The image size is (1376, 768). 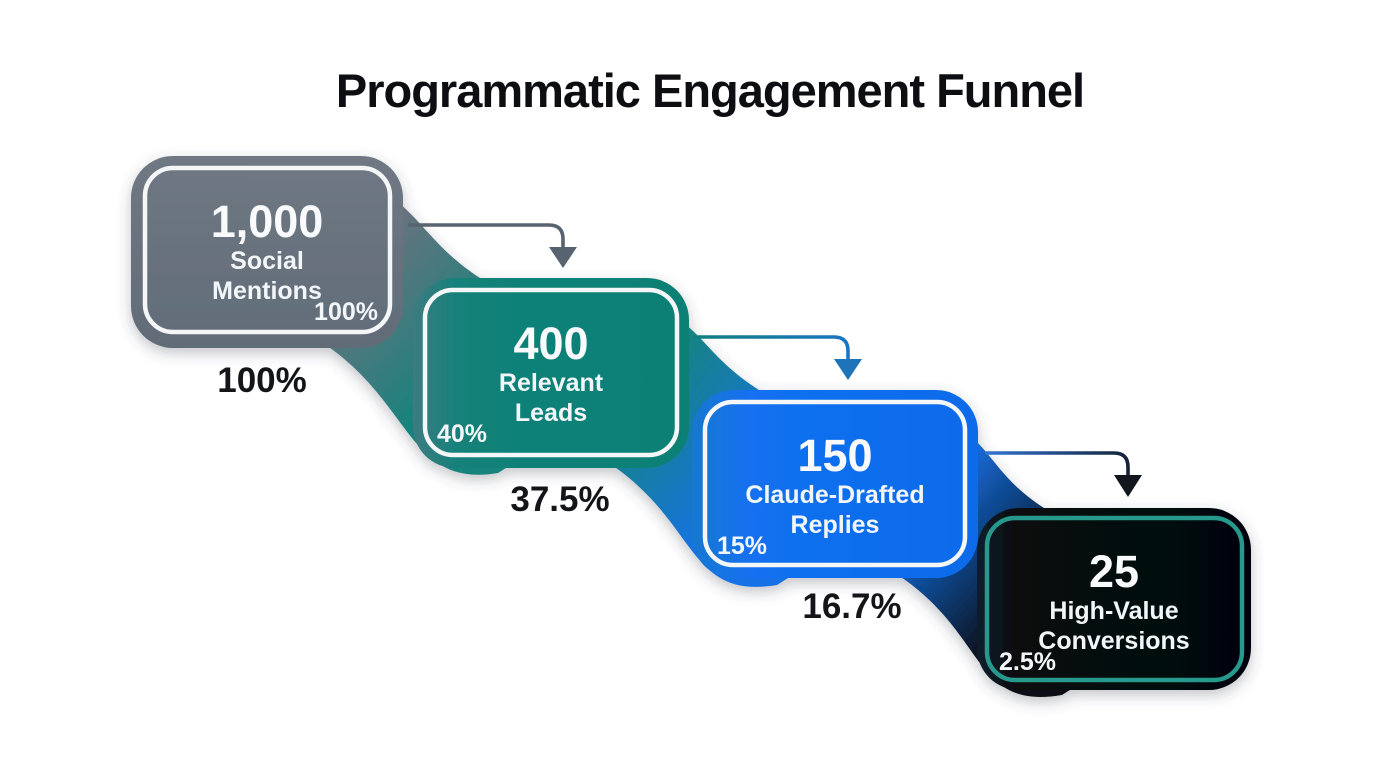 I want to click on stage-4-blob, so click(x=1114, y=599).